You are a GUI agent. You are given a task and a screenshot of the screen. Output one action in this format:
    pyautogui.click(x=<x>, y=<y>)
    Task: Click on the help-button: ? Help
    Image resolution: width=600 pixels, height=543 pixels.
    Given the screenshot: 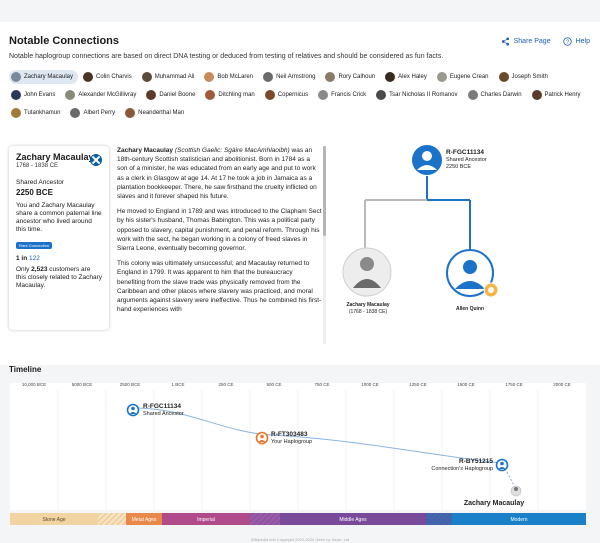 What is the action you would take?
    pyautogui.click(x=576, y=41)
    